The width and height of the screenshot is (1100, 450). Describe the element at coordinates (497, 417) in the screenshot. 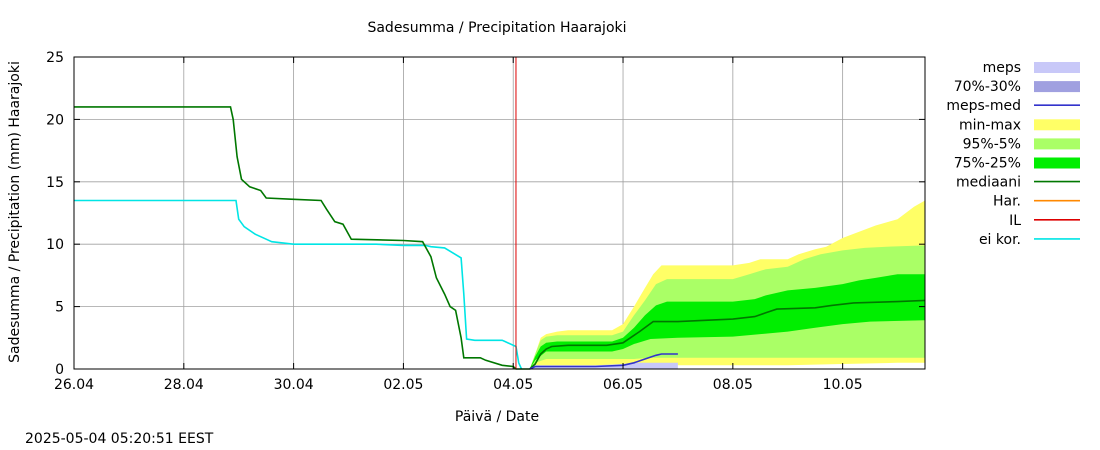

I see `x-axis-label: Päivä / Date` at that location.